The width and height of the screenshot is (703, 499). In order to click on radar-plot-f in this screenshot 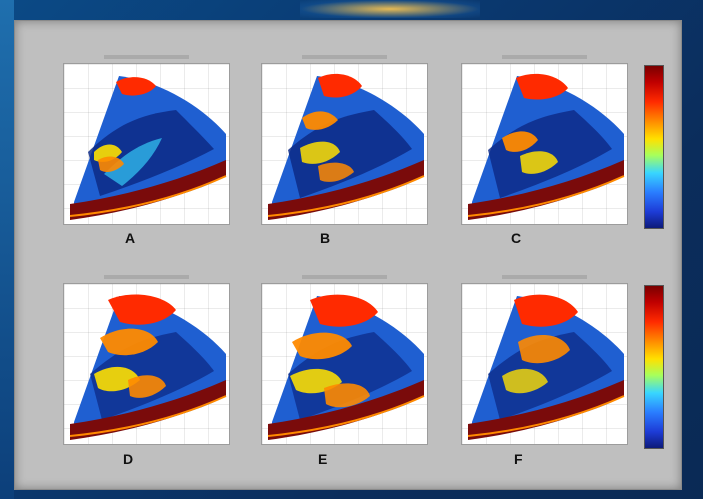, I will do `click(544, 360)`.